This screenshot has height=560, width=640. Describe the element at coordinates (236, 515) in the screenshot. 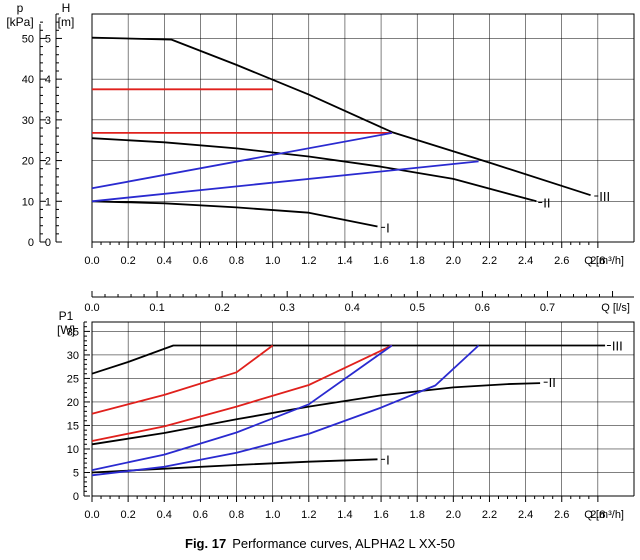

I see `power-x-tick-label: 0.8` at that location.